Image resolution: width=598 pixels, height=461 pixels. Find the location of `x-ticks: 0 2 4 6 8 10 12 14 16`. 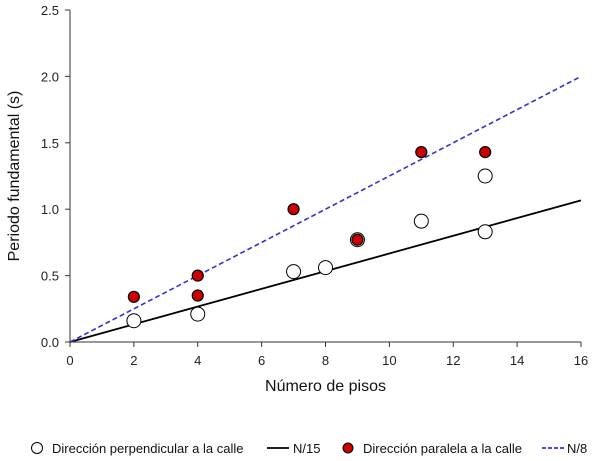

x-ticks: 0 2 4 6 8 10 12 14 16 is located at coordinates (327, 355).